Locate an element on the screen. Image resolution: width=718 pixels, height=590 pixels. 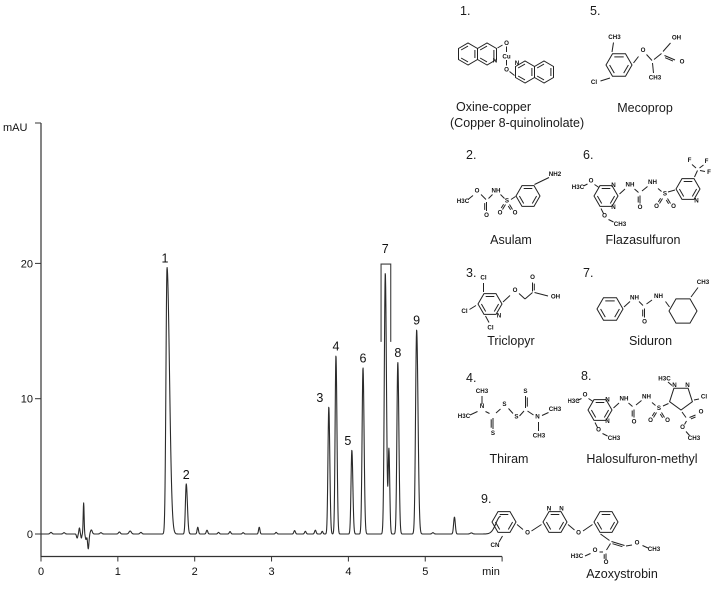
svg-text: OH is located at coordinates (677, 38).